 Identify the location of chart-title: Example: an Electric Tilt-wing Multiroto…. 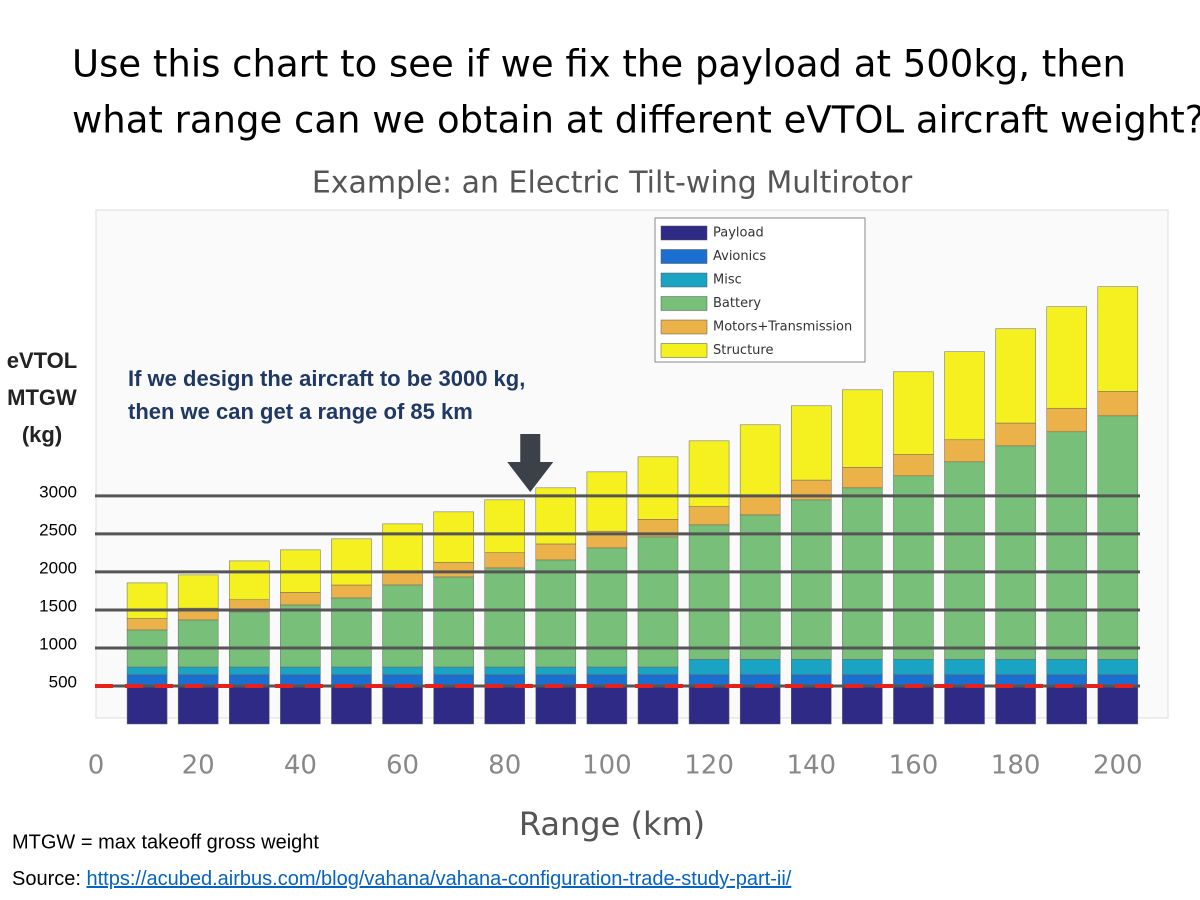
(612, 183).